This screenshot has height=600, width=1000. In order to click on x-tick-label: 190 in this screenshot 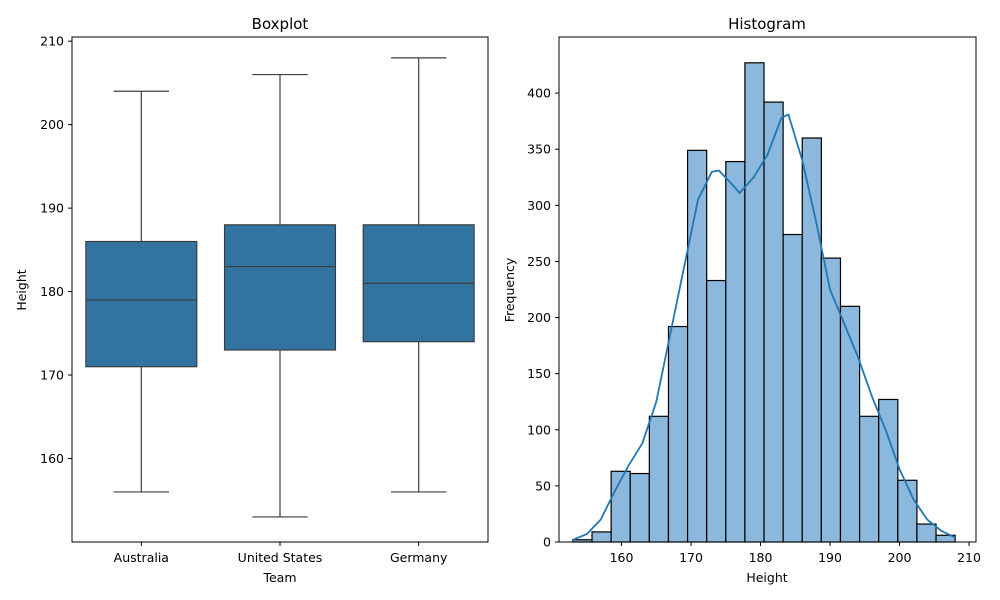, I will do `click(830, 557)`.